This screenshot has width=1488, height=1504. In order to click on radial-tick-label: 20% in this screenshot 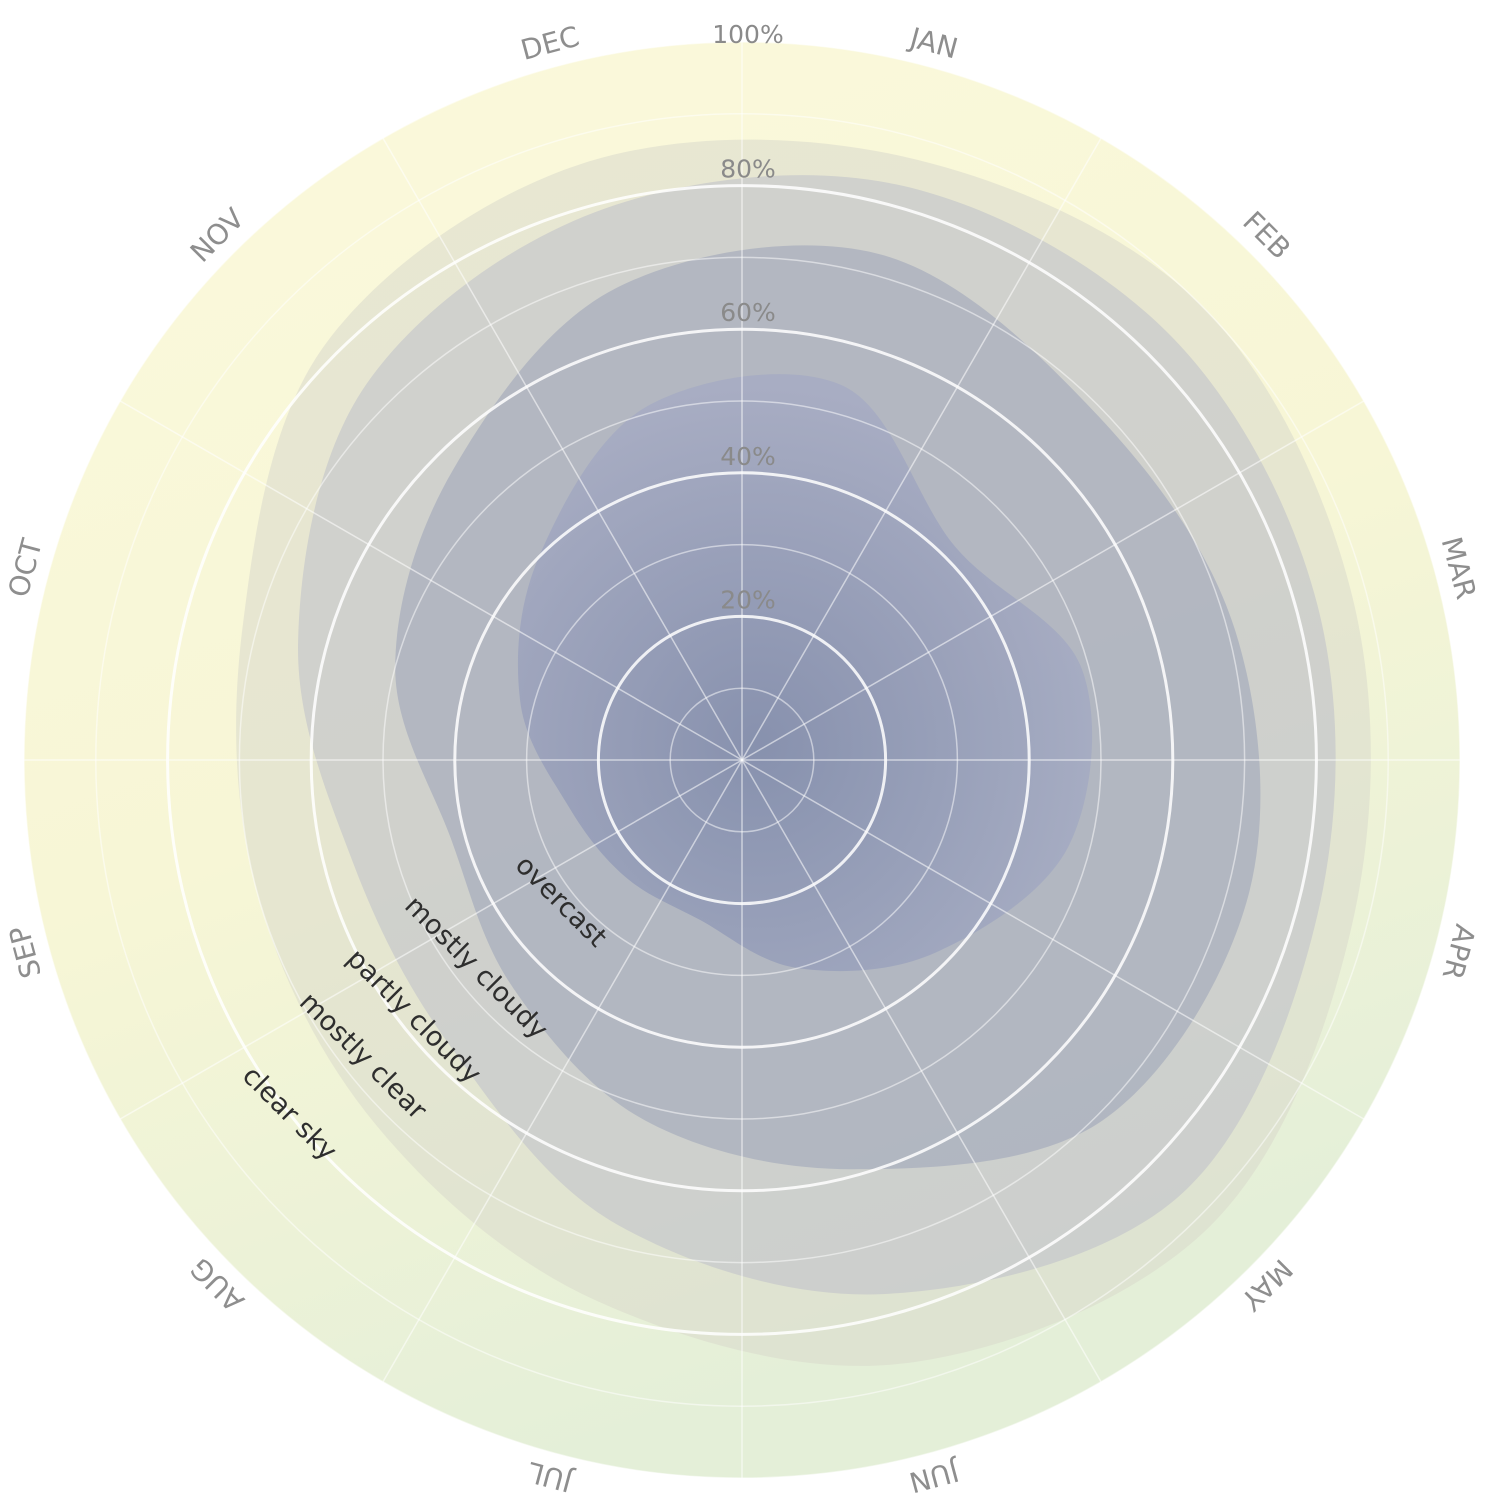, I will do `click(748, 599)`.